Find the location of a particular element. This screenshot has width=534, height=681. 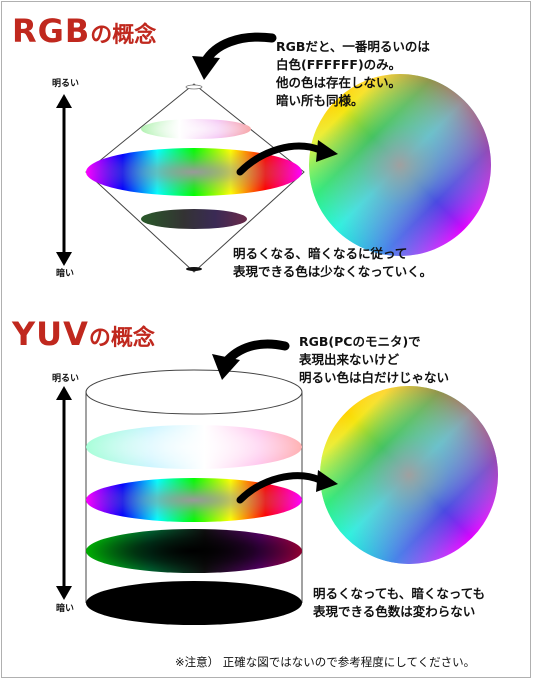

yuv-slice-bright is located at coordinates (194, 447).